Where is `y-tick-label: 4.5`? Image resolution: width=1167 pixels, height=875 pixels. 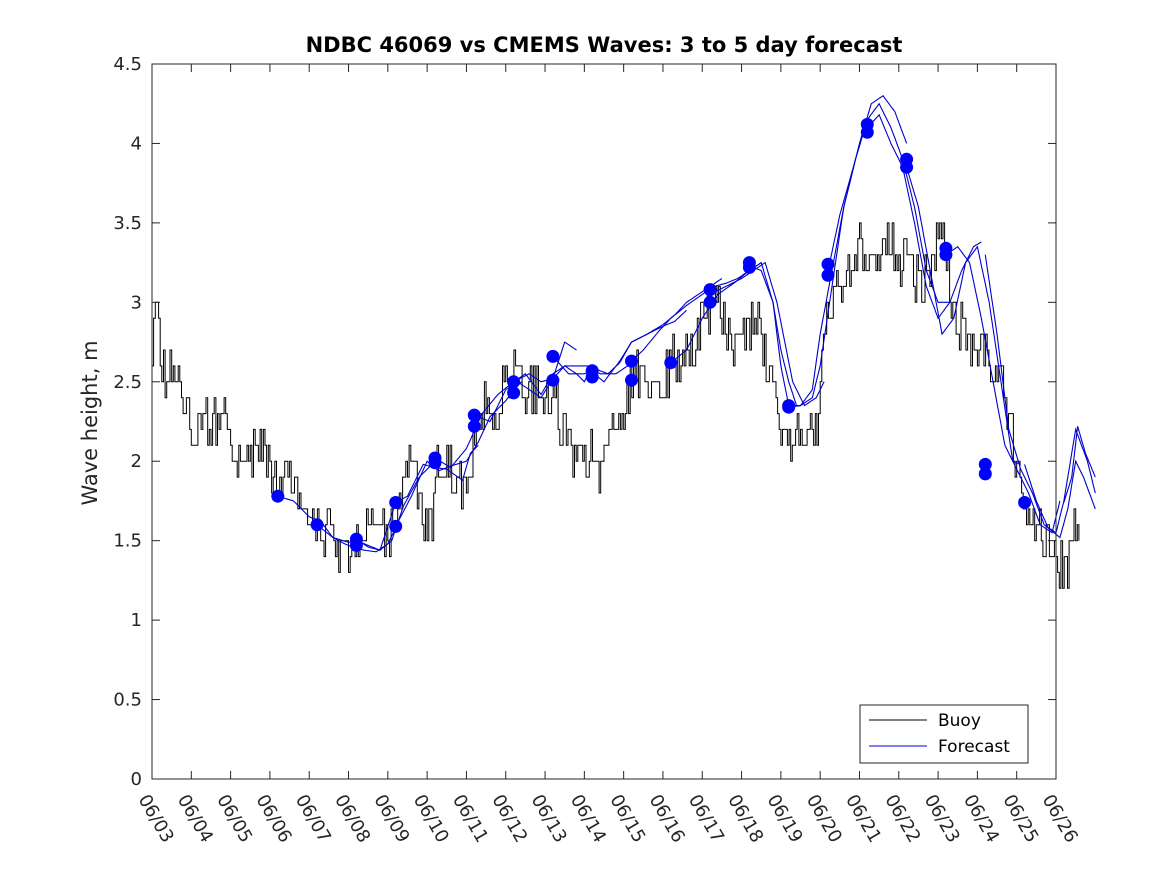
y-tick-label: 4.5 is located at coordinates (127, 64).